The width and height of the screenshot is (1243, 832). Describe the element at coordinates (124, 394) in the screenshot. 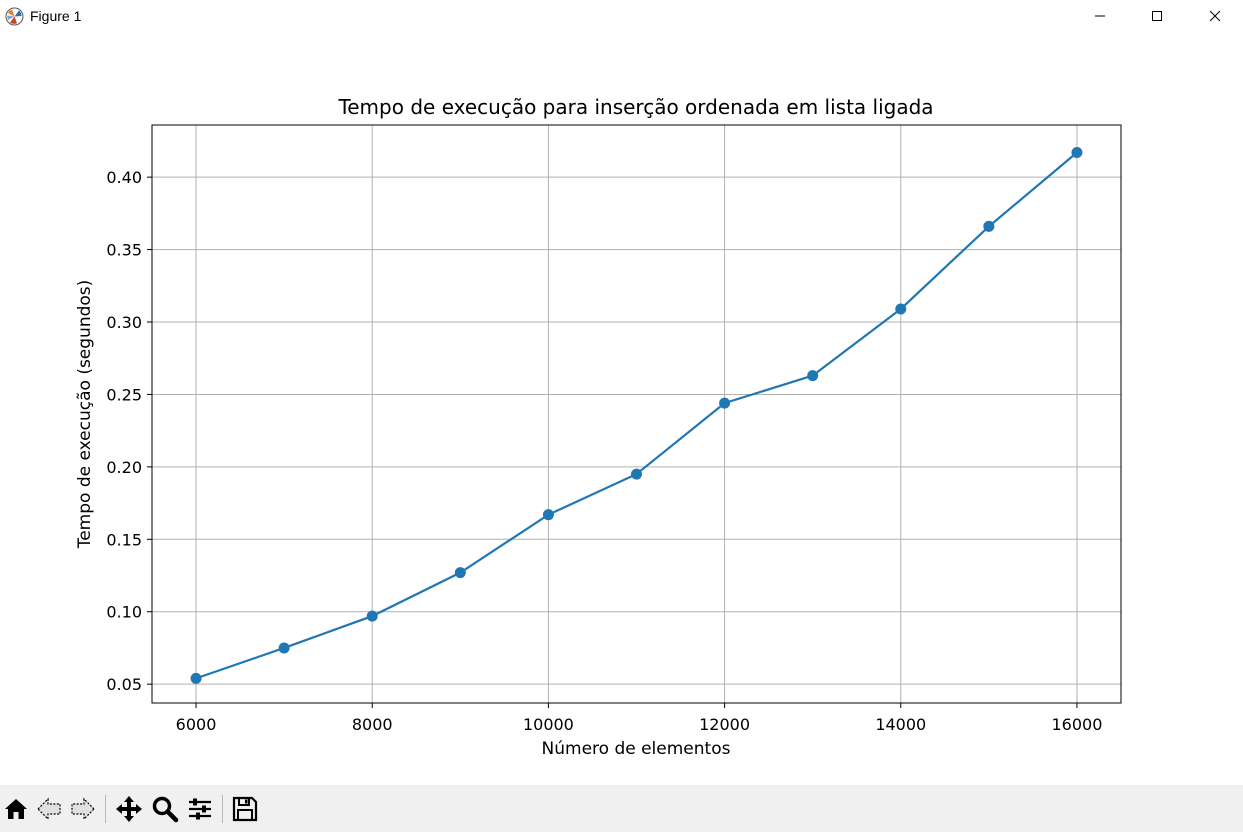

I see `y-tick-label: 0.25` at that location.